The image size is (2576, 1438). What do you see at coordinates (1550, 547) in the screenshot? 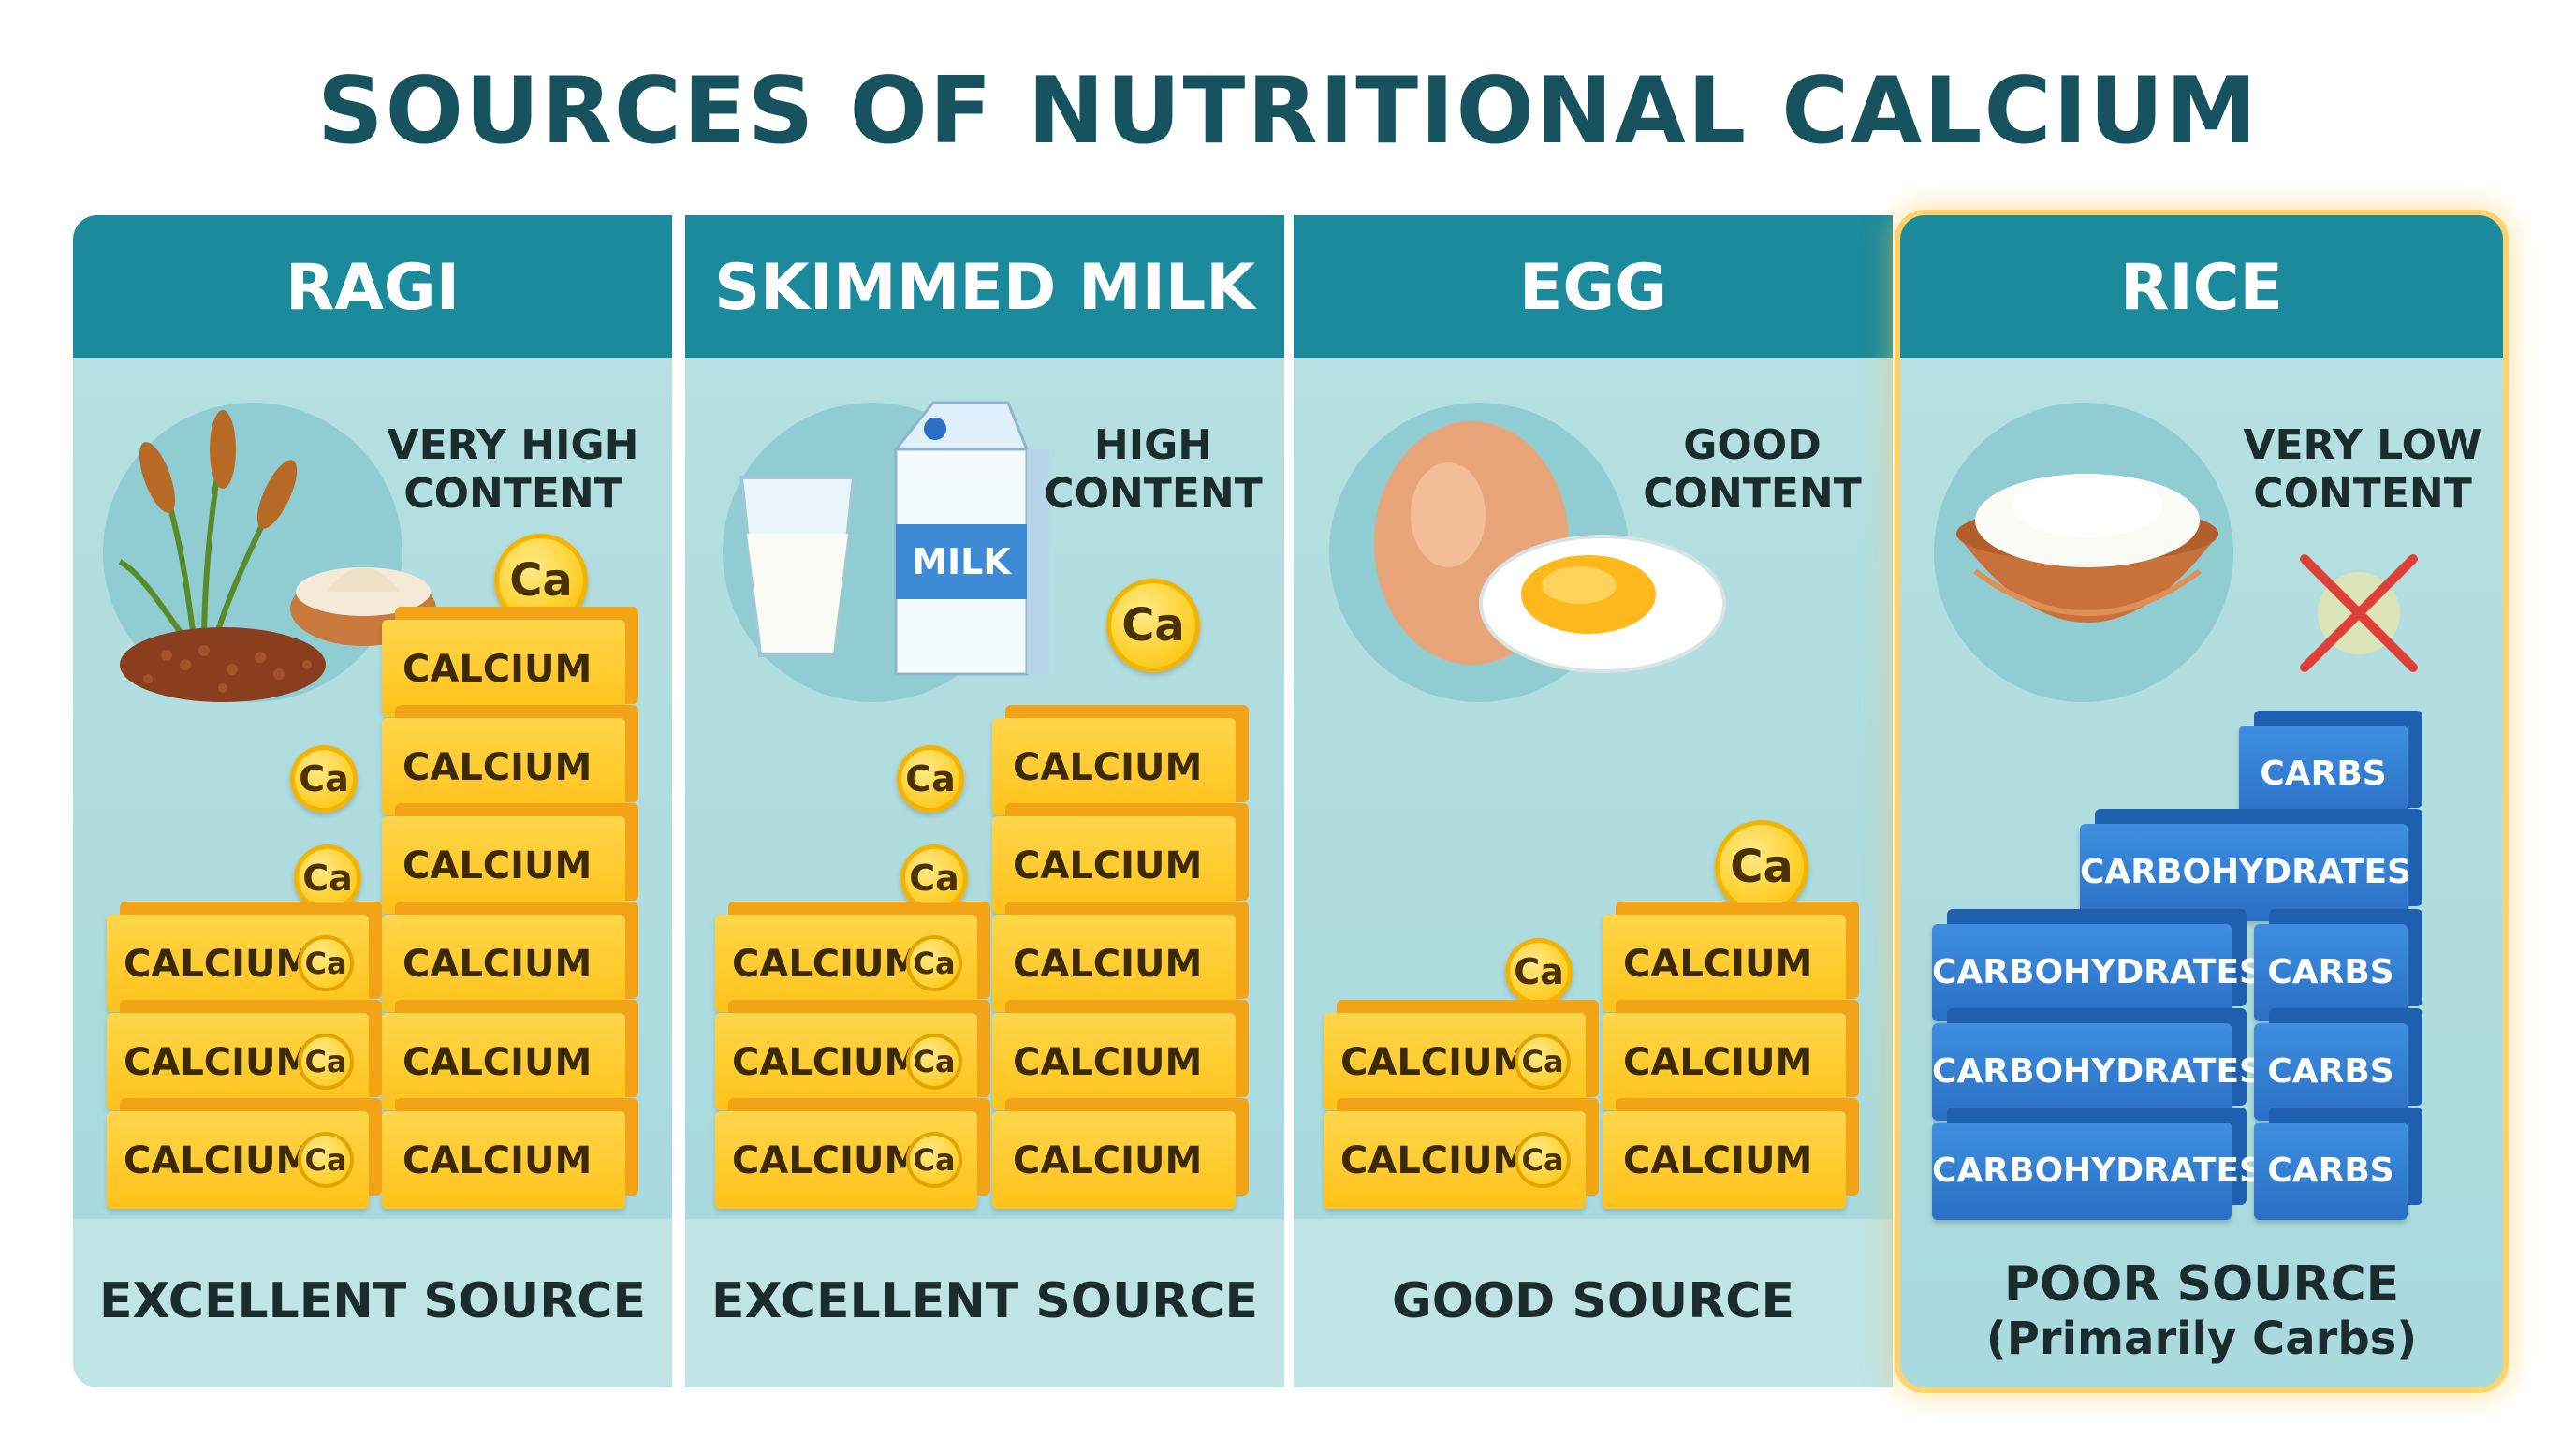
I see `egg-icon` at bounding box center [1550, 547].